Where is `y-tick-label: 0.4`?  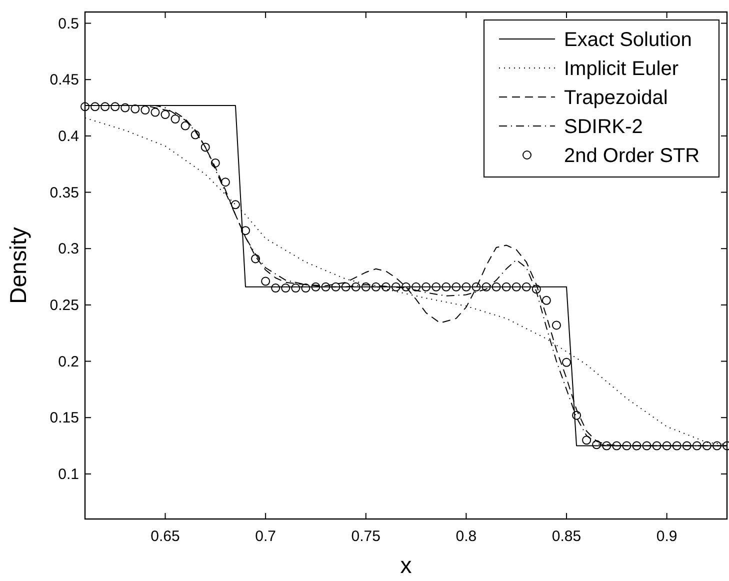
y-tick-label: 0.4 is located at coordinates (68, 136).